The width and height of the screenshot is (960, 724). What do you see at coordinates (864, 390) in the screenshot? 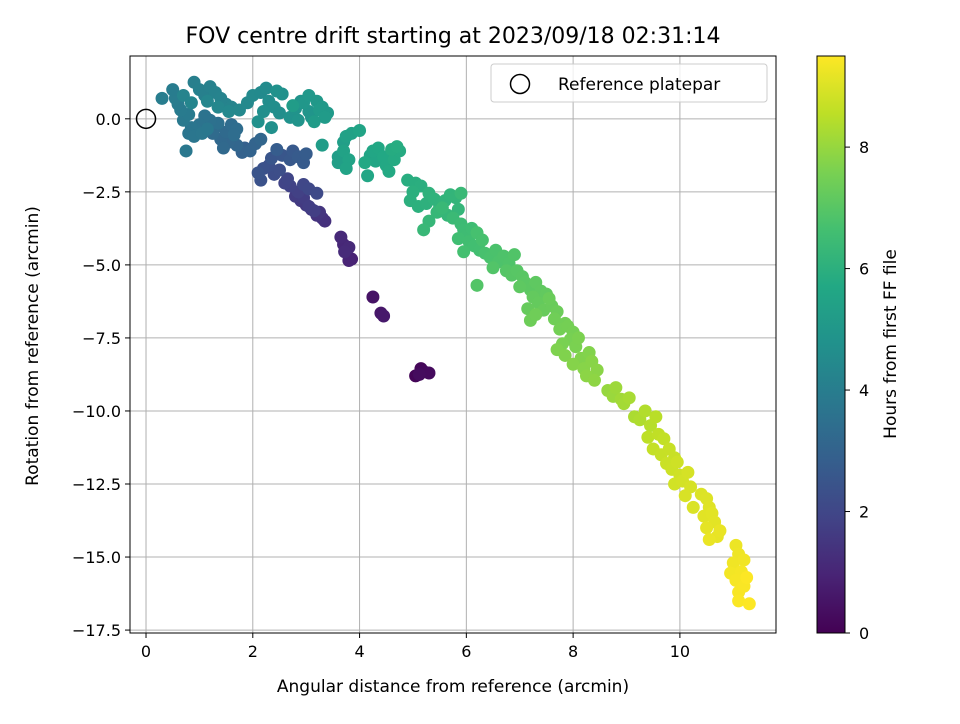
I see `colorbar-tick-label: 4` at bounding box center [864, 390].